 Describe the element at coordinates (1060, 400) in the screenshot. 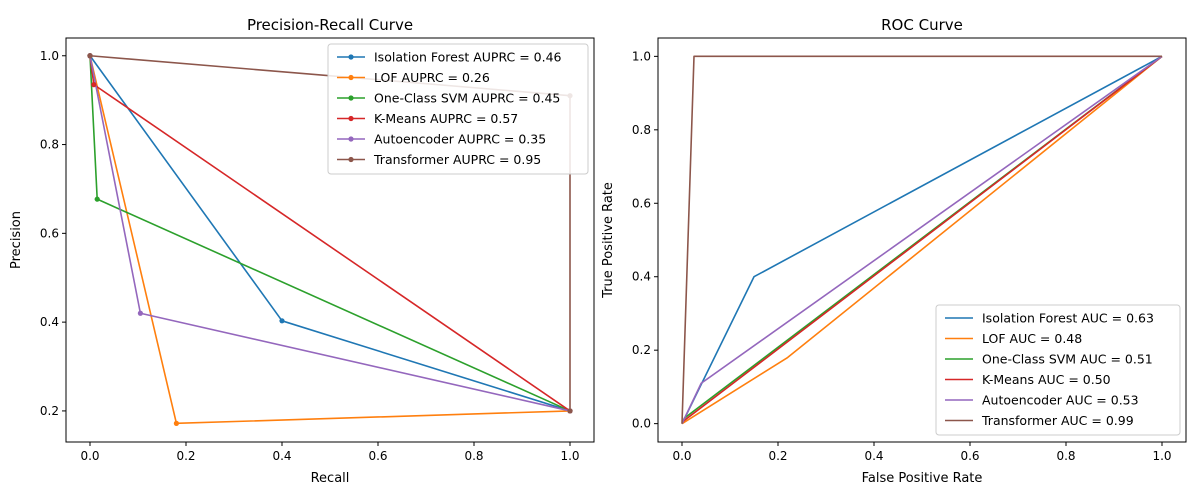

I see `legend-label: Autoencoder AUC = 0.53` at that location.